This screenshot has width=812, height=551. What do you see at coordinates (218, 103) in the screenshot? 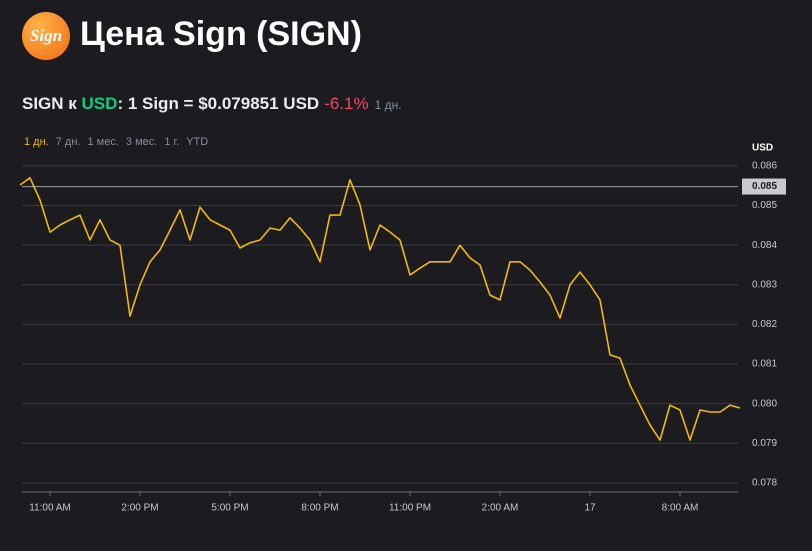
I see `rate: : 1 Sign = $0.079851 USD` at bounding box center [218, 103].